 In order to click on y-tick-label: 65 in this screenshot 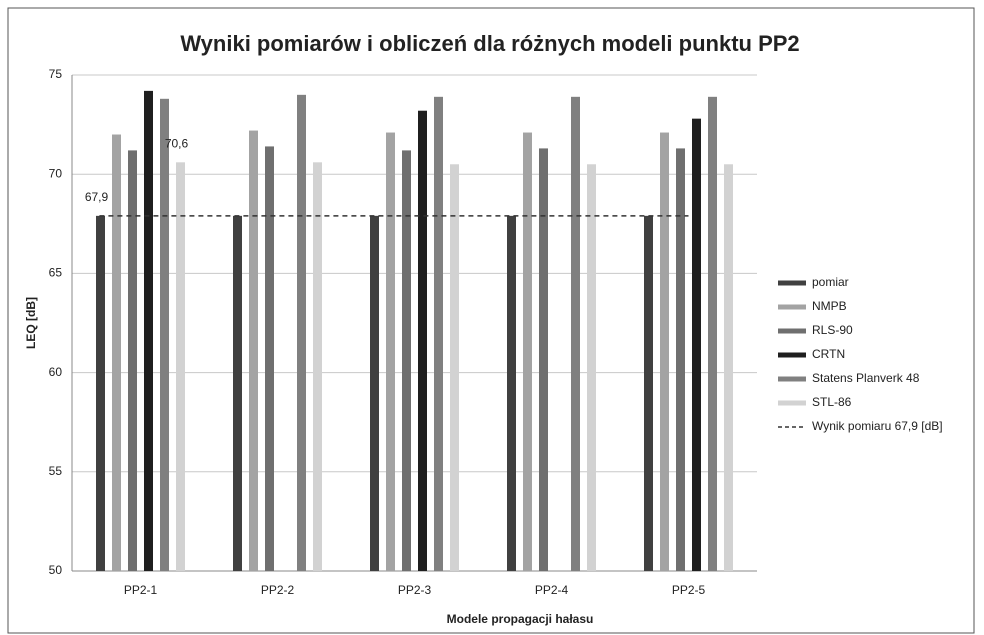, I will do `click(56, 273)`.